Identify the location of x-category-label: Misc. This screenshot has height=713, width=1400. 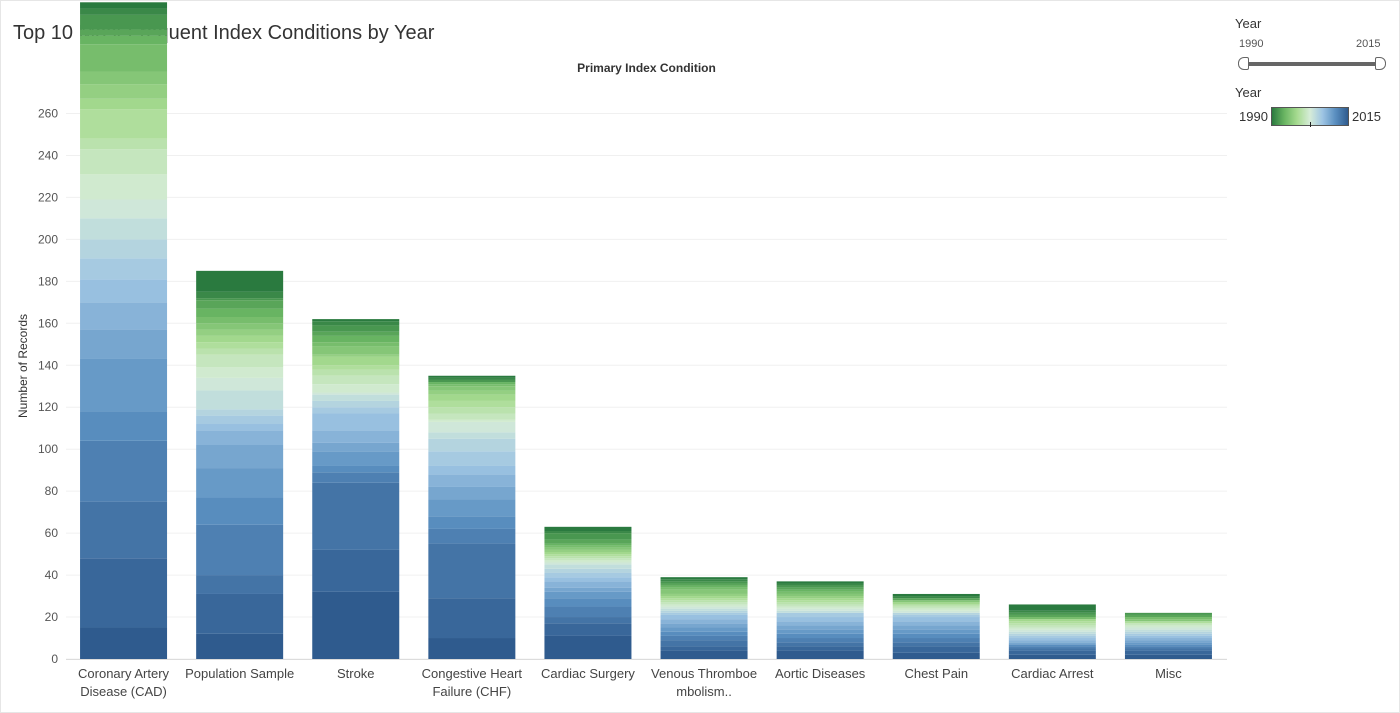
(1168, 673).